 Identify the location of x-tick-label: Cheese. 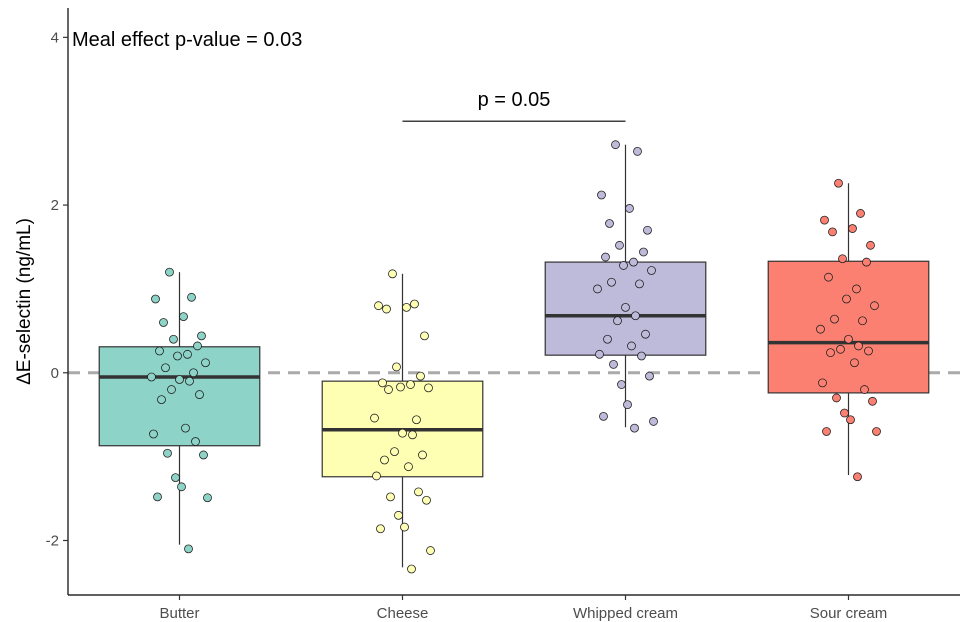
(403, 613).